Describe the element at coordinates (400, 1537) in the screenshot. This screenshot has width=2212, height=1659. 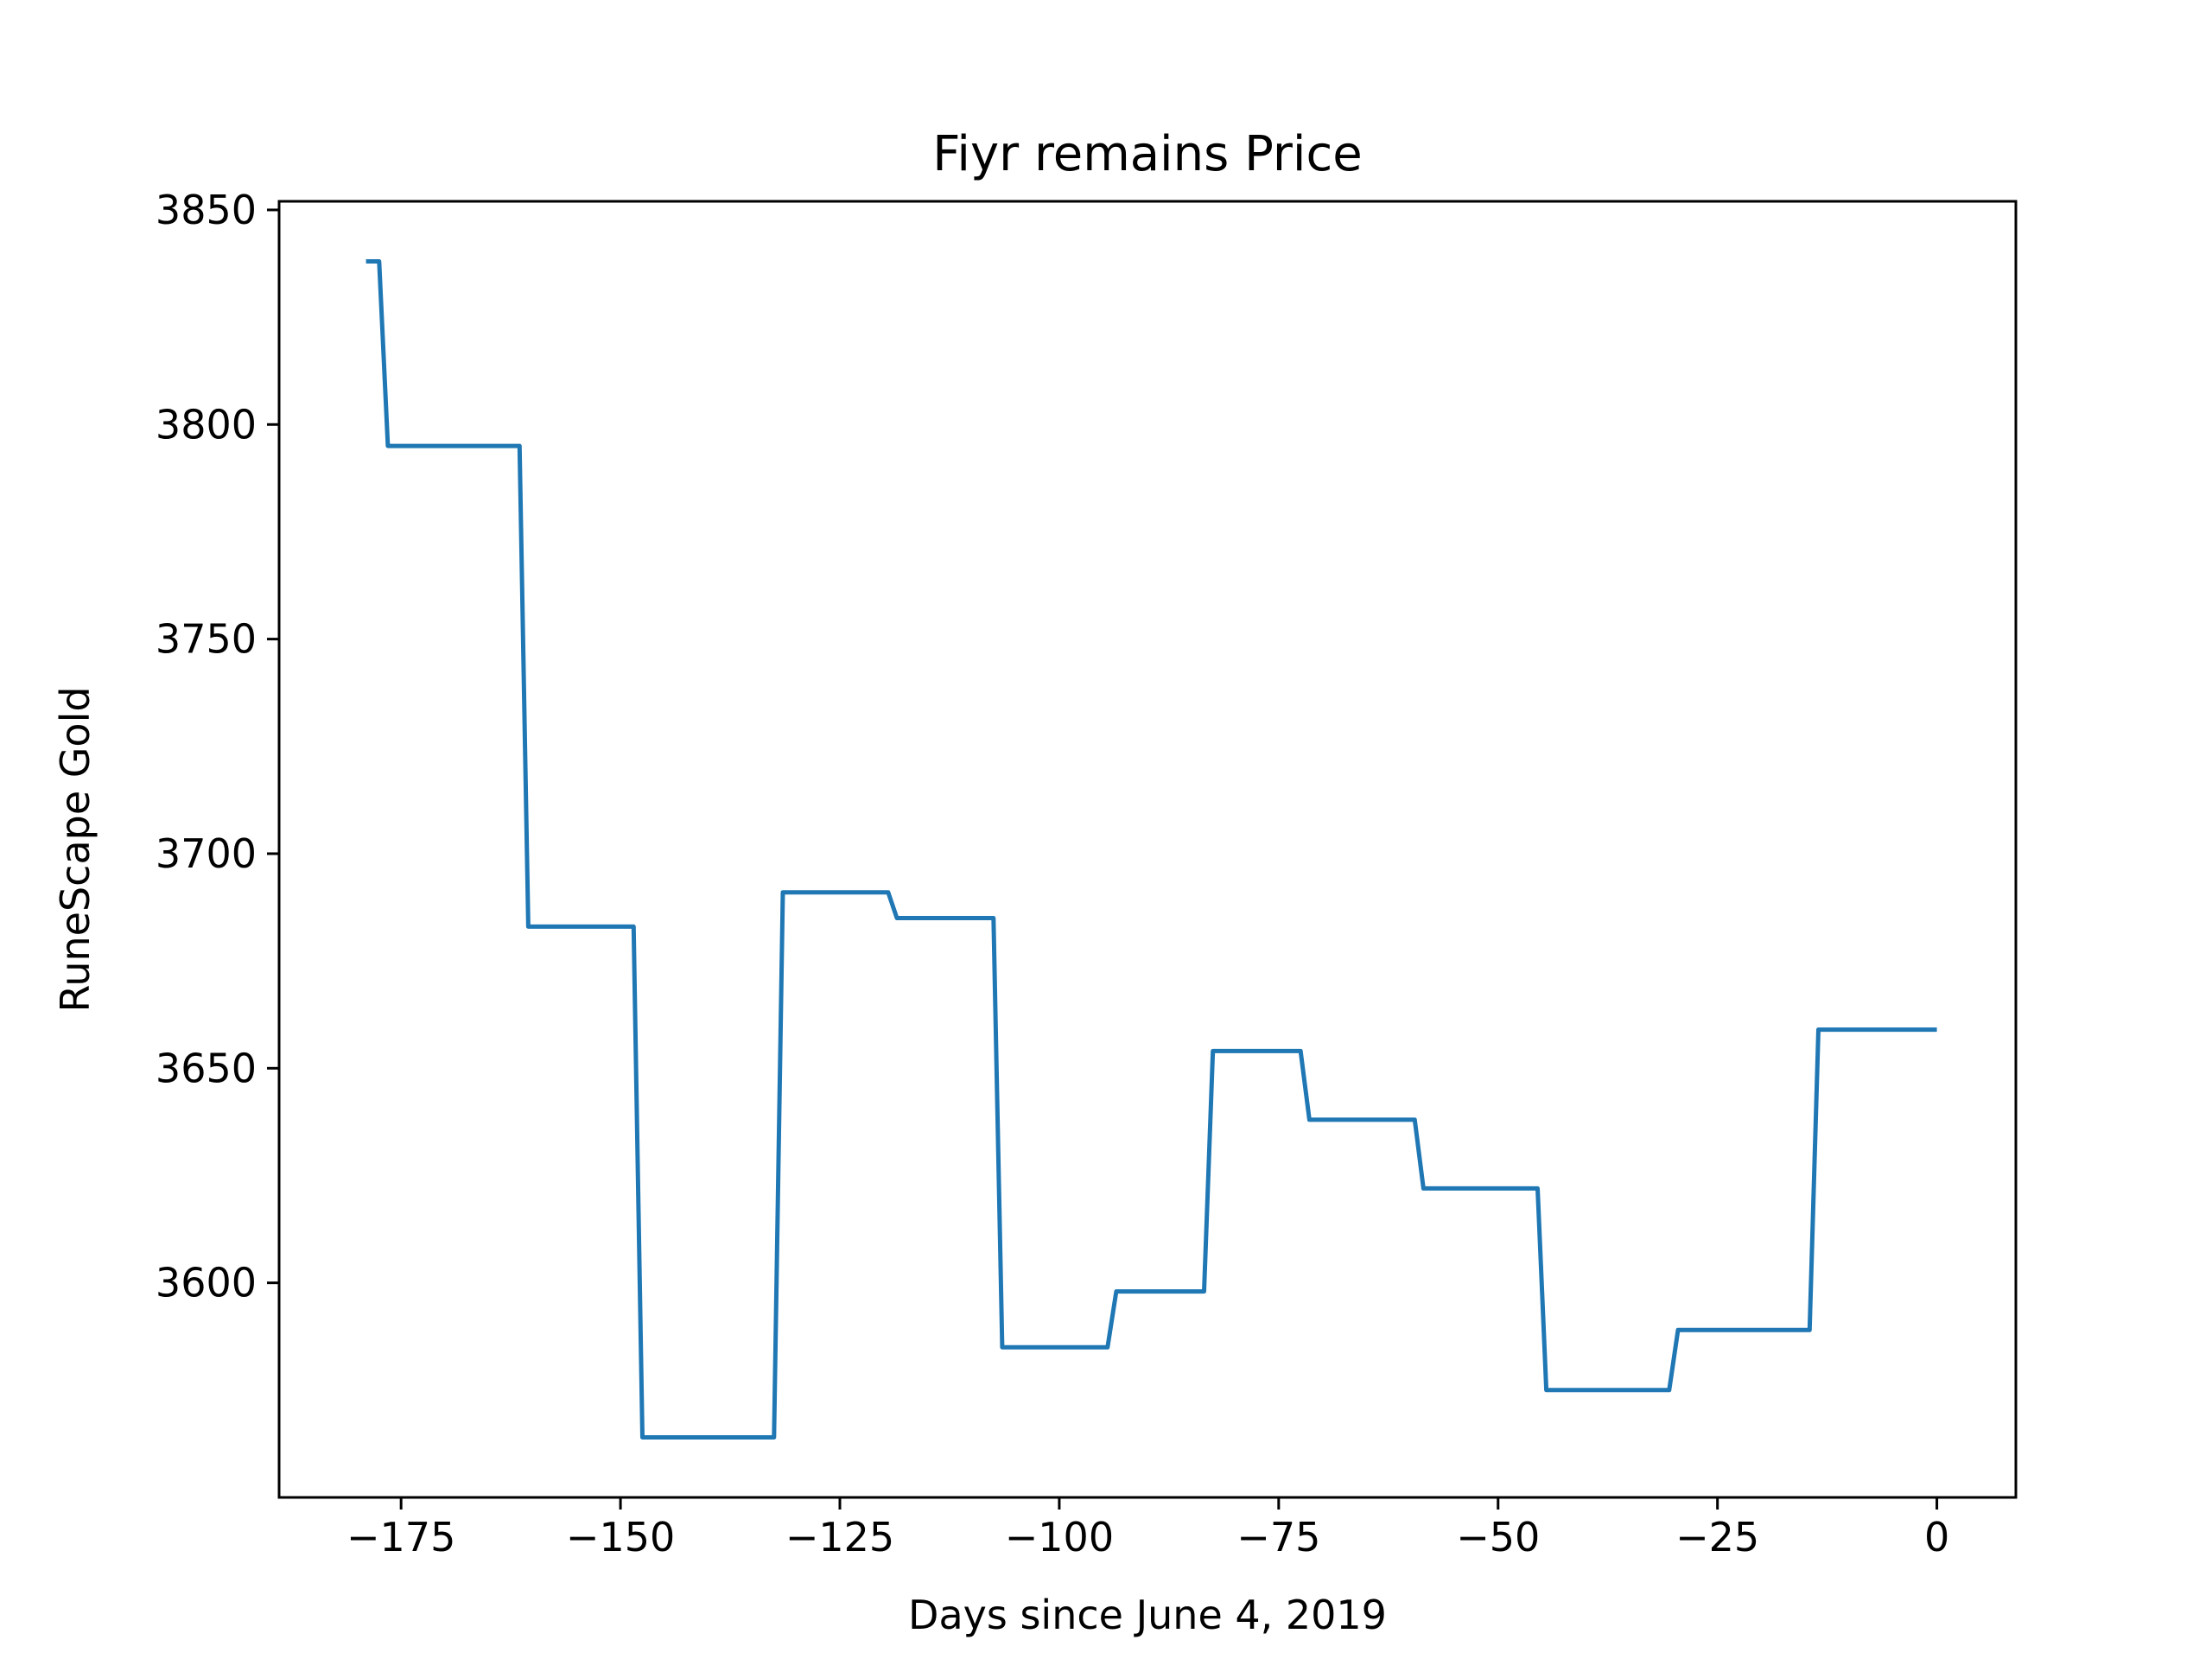
I see `x-tick-label: −175` at that location.